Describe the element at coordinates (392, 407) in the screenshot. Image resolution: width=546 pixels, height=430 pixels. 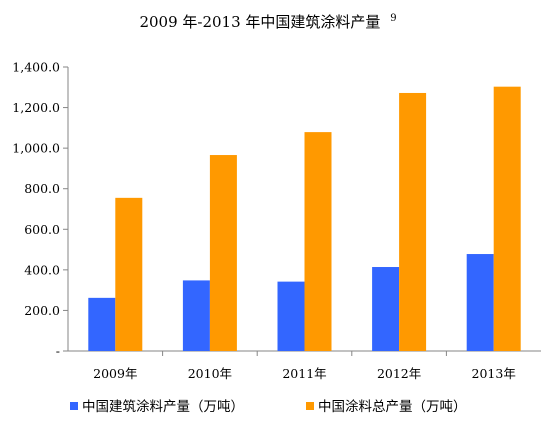
I see `legend-label: 中国涂料总产量（万吨）` at that location.